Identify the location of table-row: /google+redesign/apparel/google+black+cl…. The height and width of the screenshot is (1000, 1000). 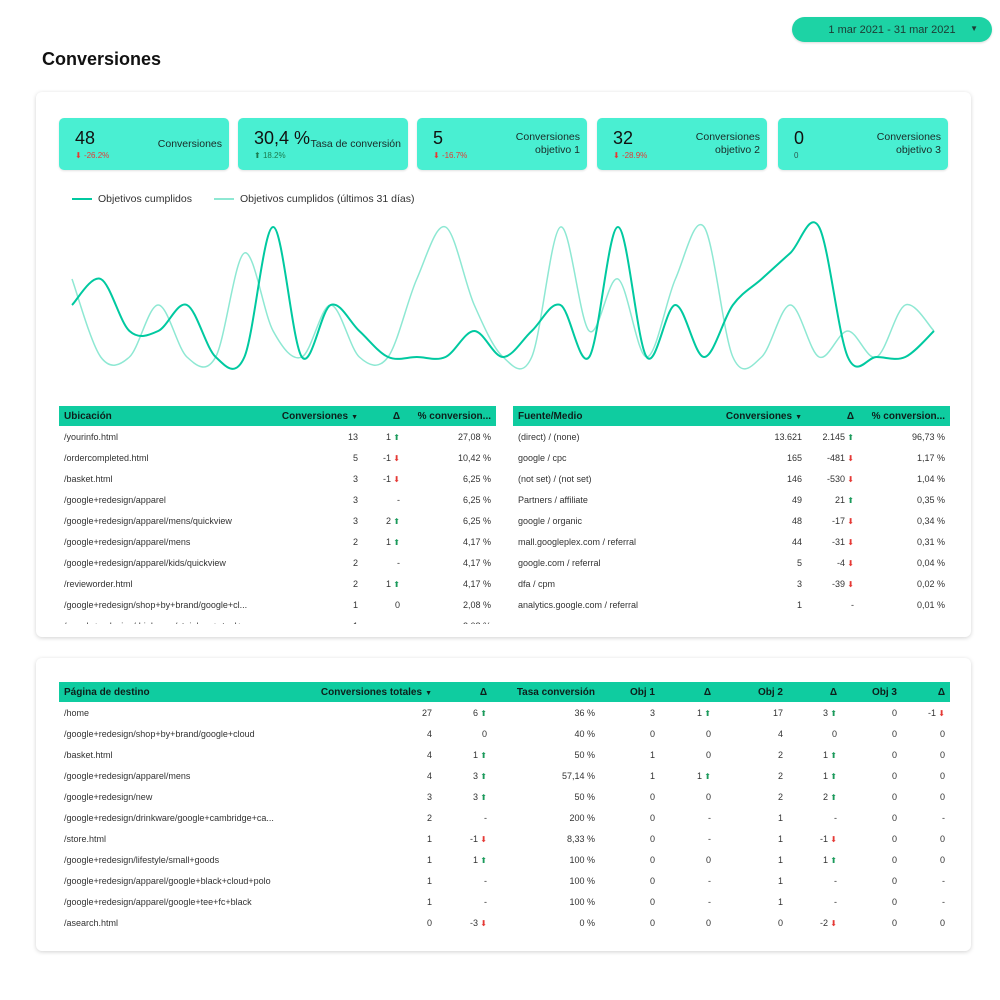
(504, 880).